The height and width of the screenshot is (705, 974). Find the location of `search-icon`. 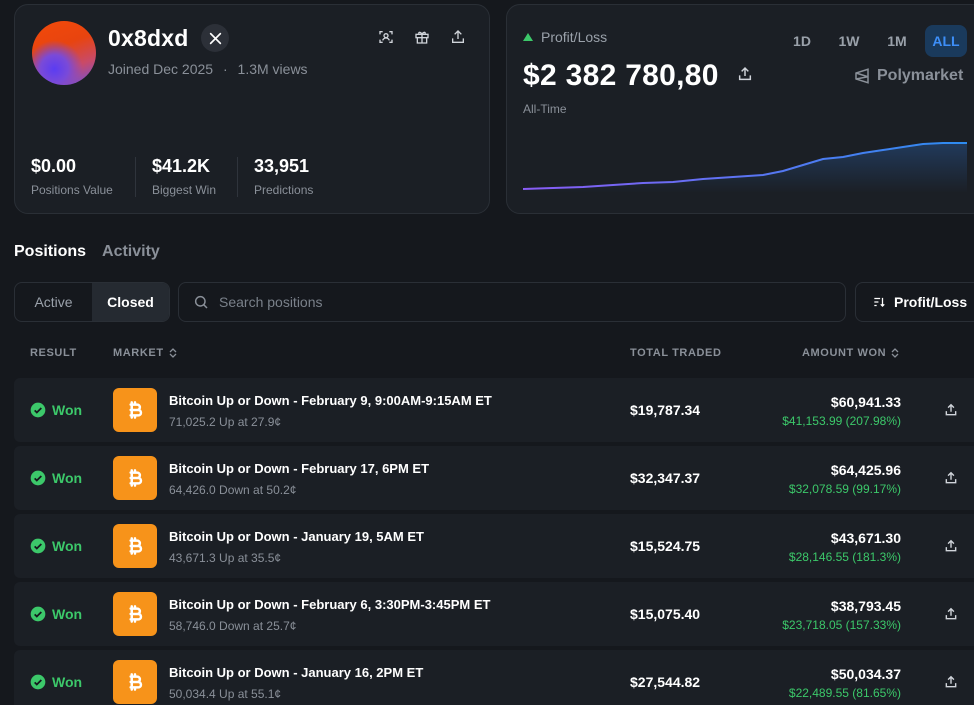

search-icon is located at coordinates (201, 302).